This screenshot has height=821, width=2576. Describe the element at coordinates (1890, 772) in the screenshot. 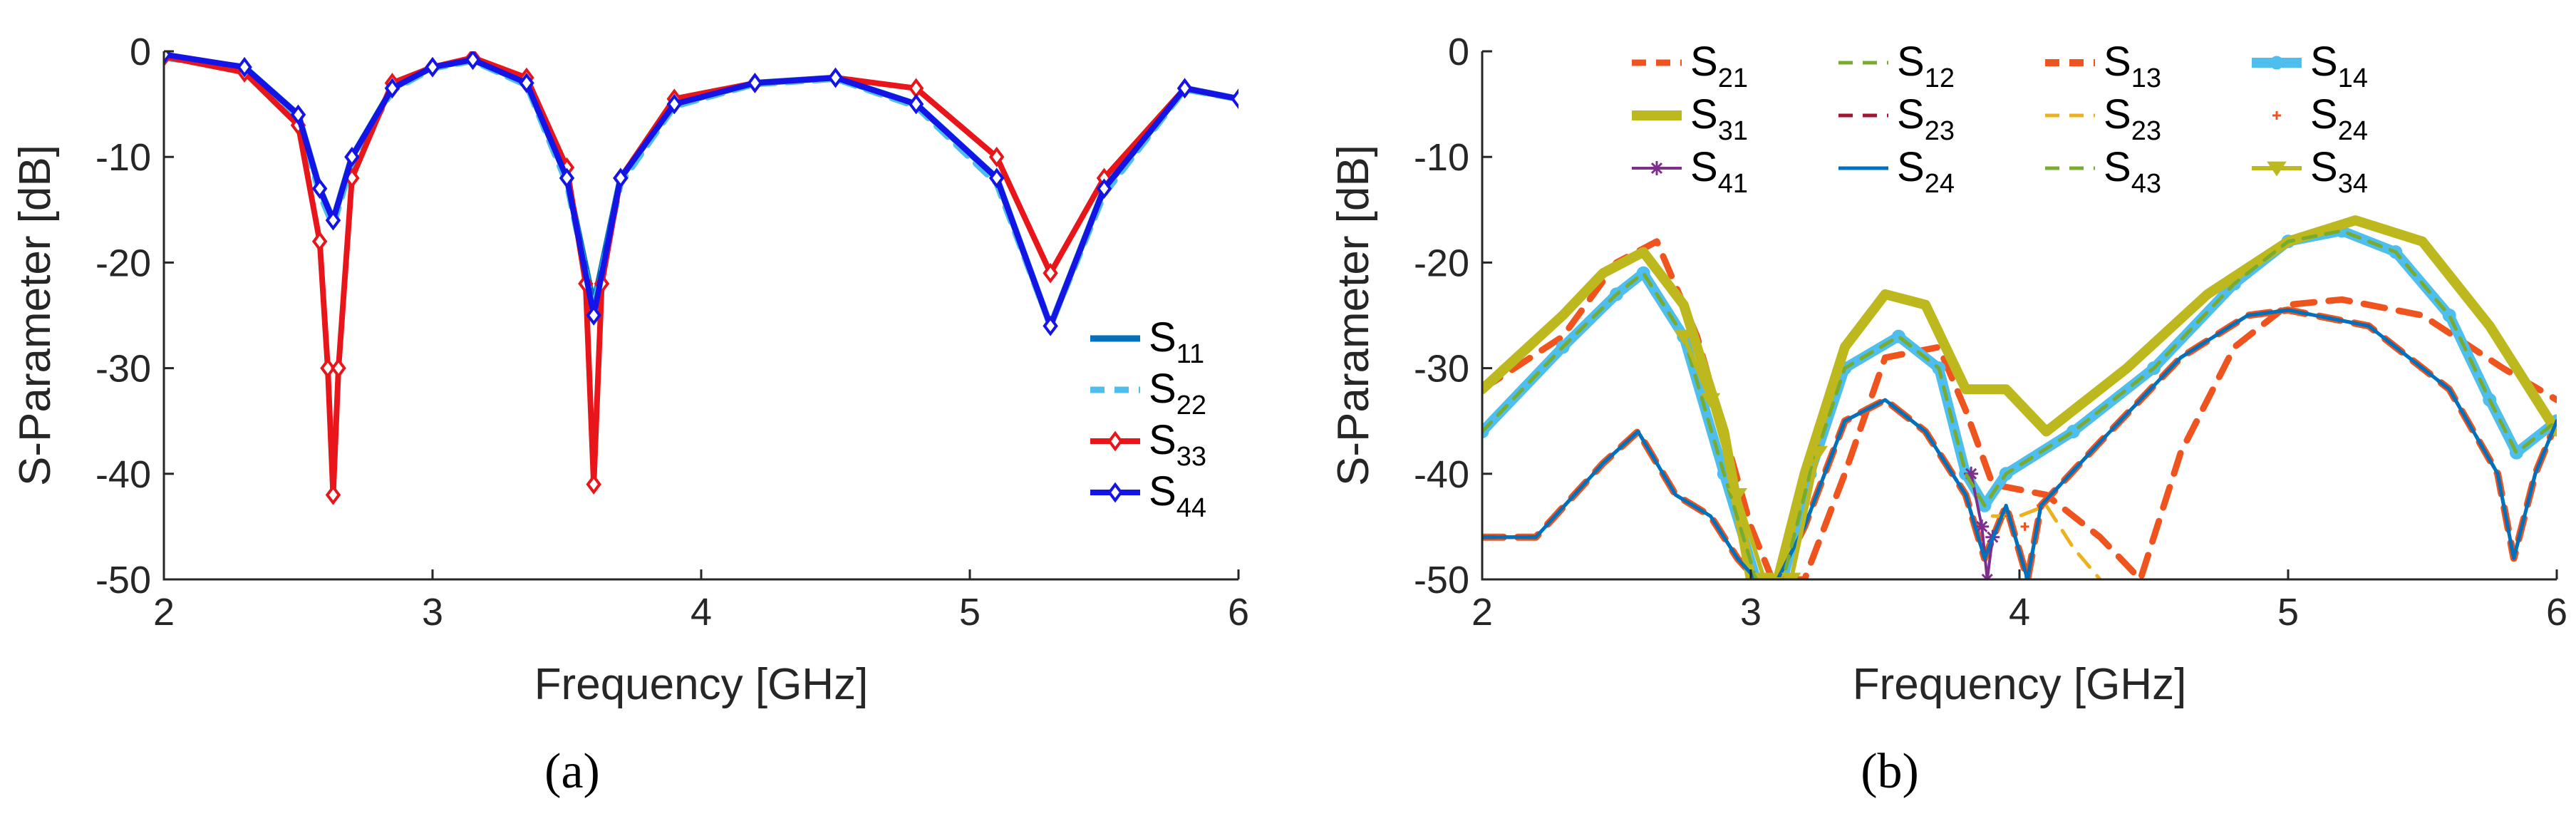

I see `panel-label: (b)` at that location.